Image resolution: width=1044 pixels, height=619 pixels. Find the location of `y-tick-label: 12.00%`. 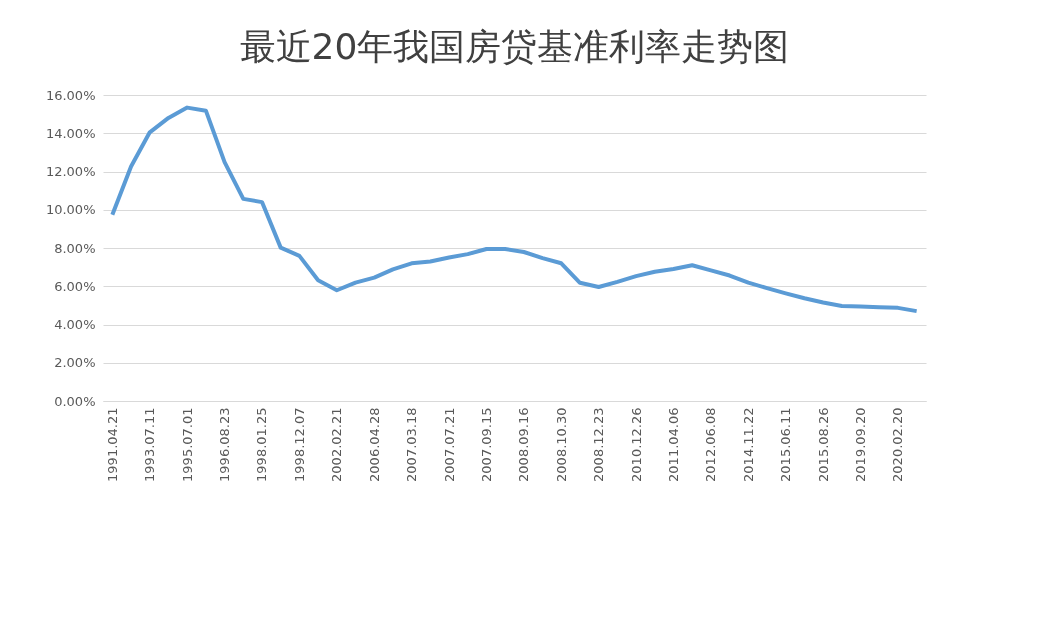

y-tick-label: 12.00% is located at coordinates (70, 171).